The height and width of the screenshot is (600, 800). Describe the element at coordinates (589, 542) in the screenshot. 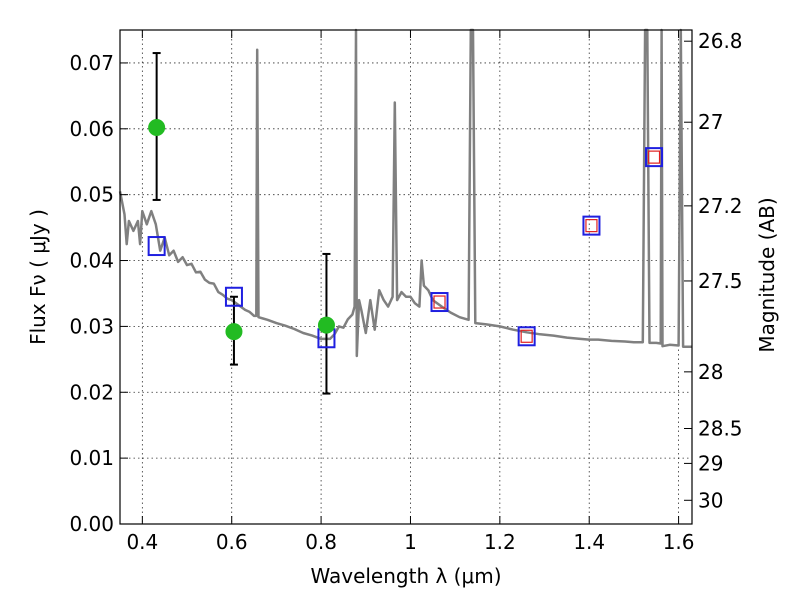

I see `x-tick-label: 1.4` at that location.